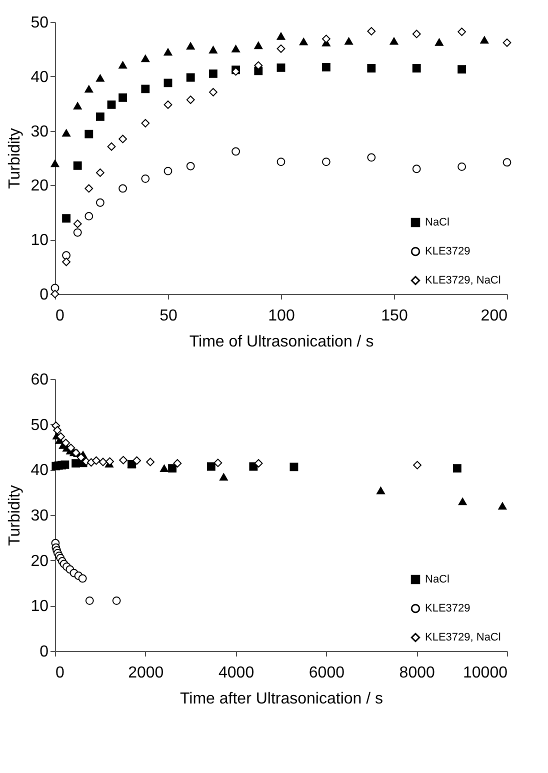  I want to click on y-tick-label: 60, so click(39, 380).